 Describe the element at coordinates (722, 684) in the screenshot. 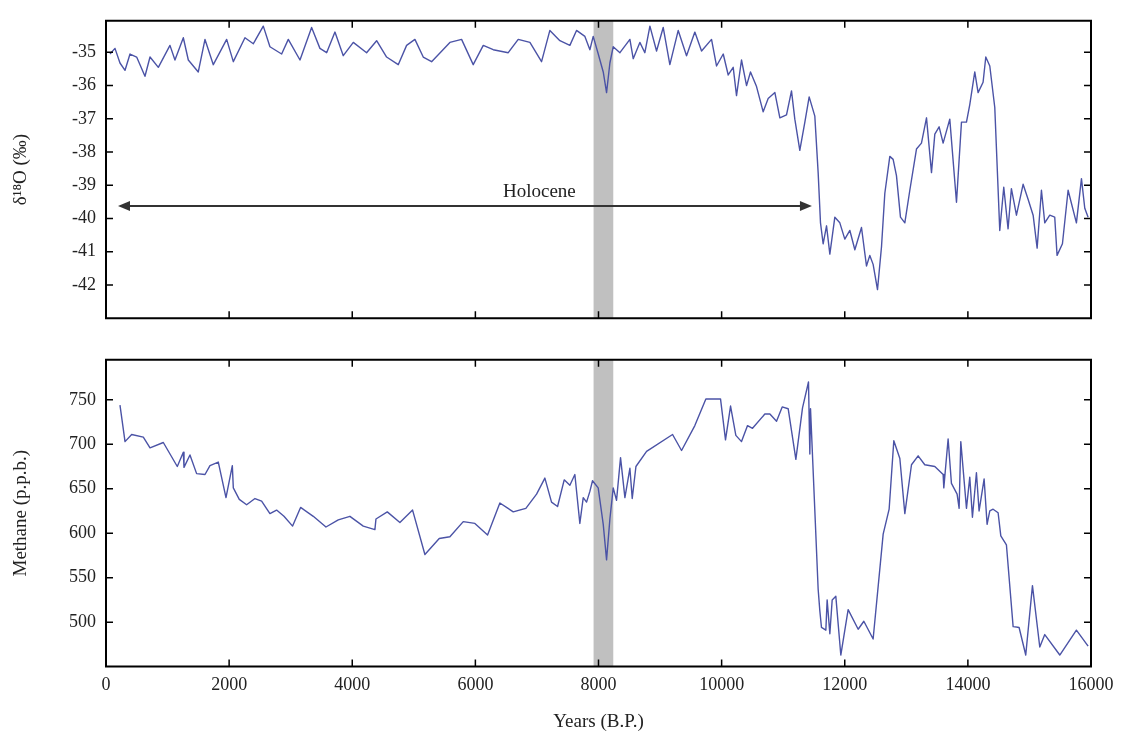

I see `x-tick-label: 10000` at that location.